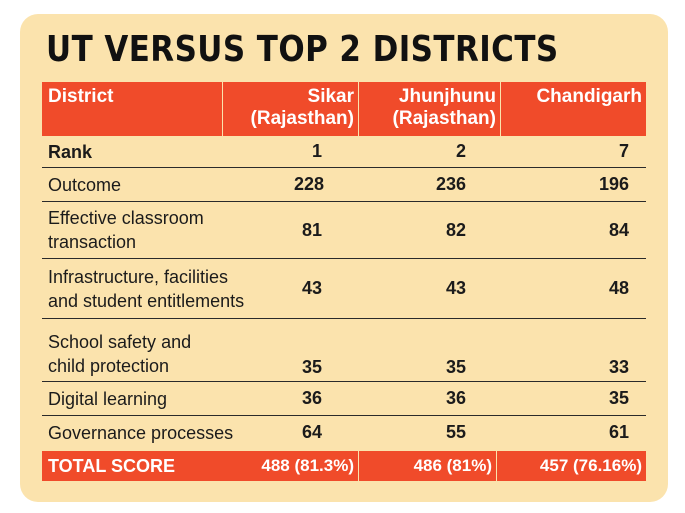 The height and width of the screenshot is (513, 685). Describe the element at coordinates (109, 366) in the screenshot. I see `row-label-line2: child protection` at that location.